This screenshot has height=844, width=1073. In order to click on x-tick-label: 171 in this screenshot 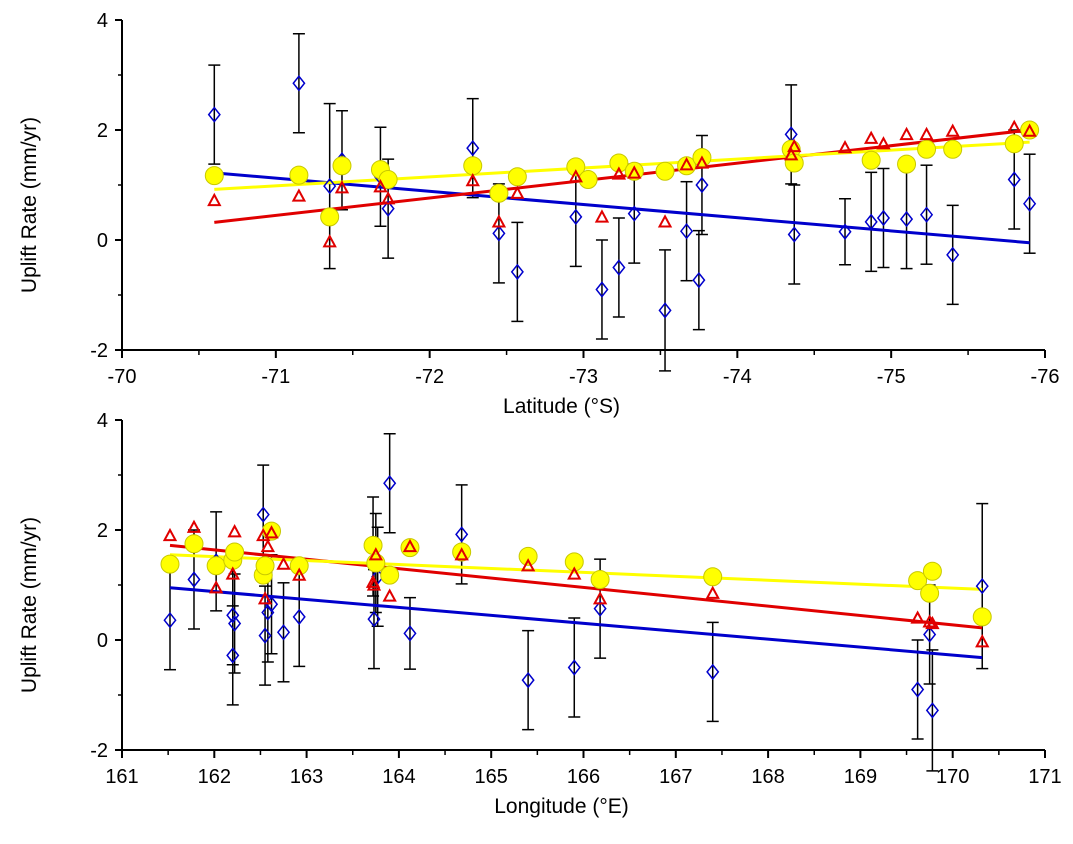, I will do `click(1044, 777)`.